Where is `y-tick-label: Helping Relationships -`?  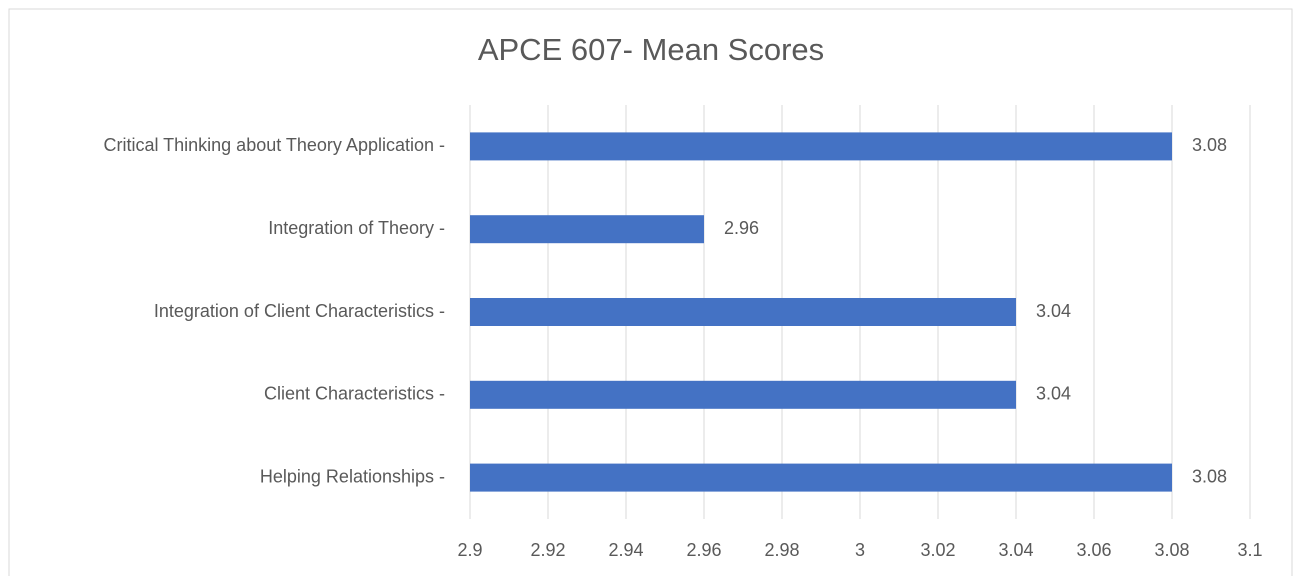 y-tick-label: Helping Relationships - is located at coordinates (352, 476).